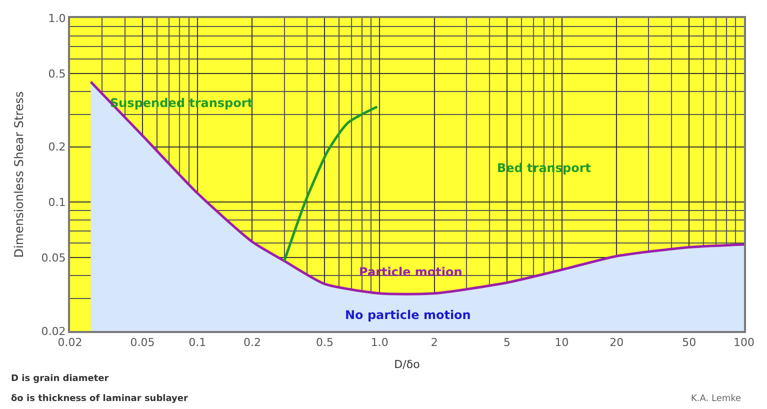  I want to click on y-tick-label: 0.2, so click(57, 147).